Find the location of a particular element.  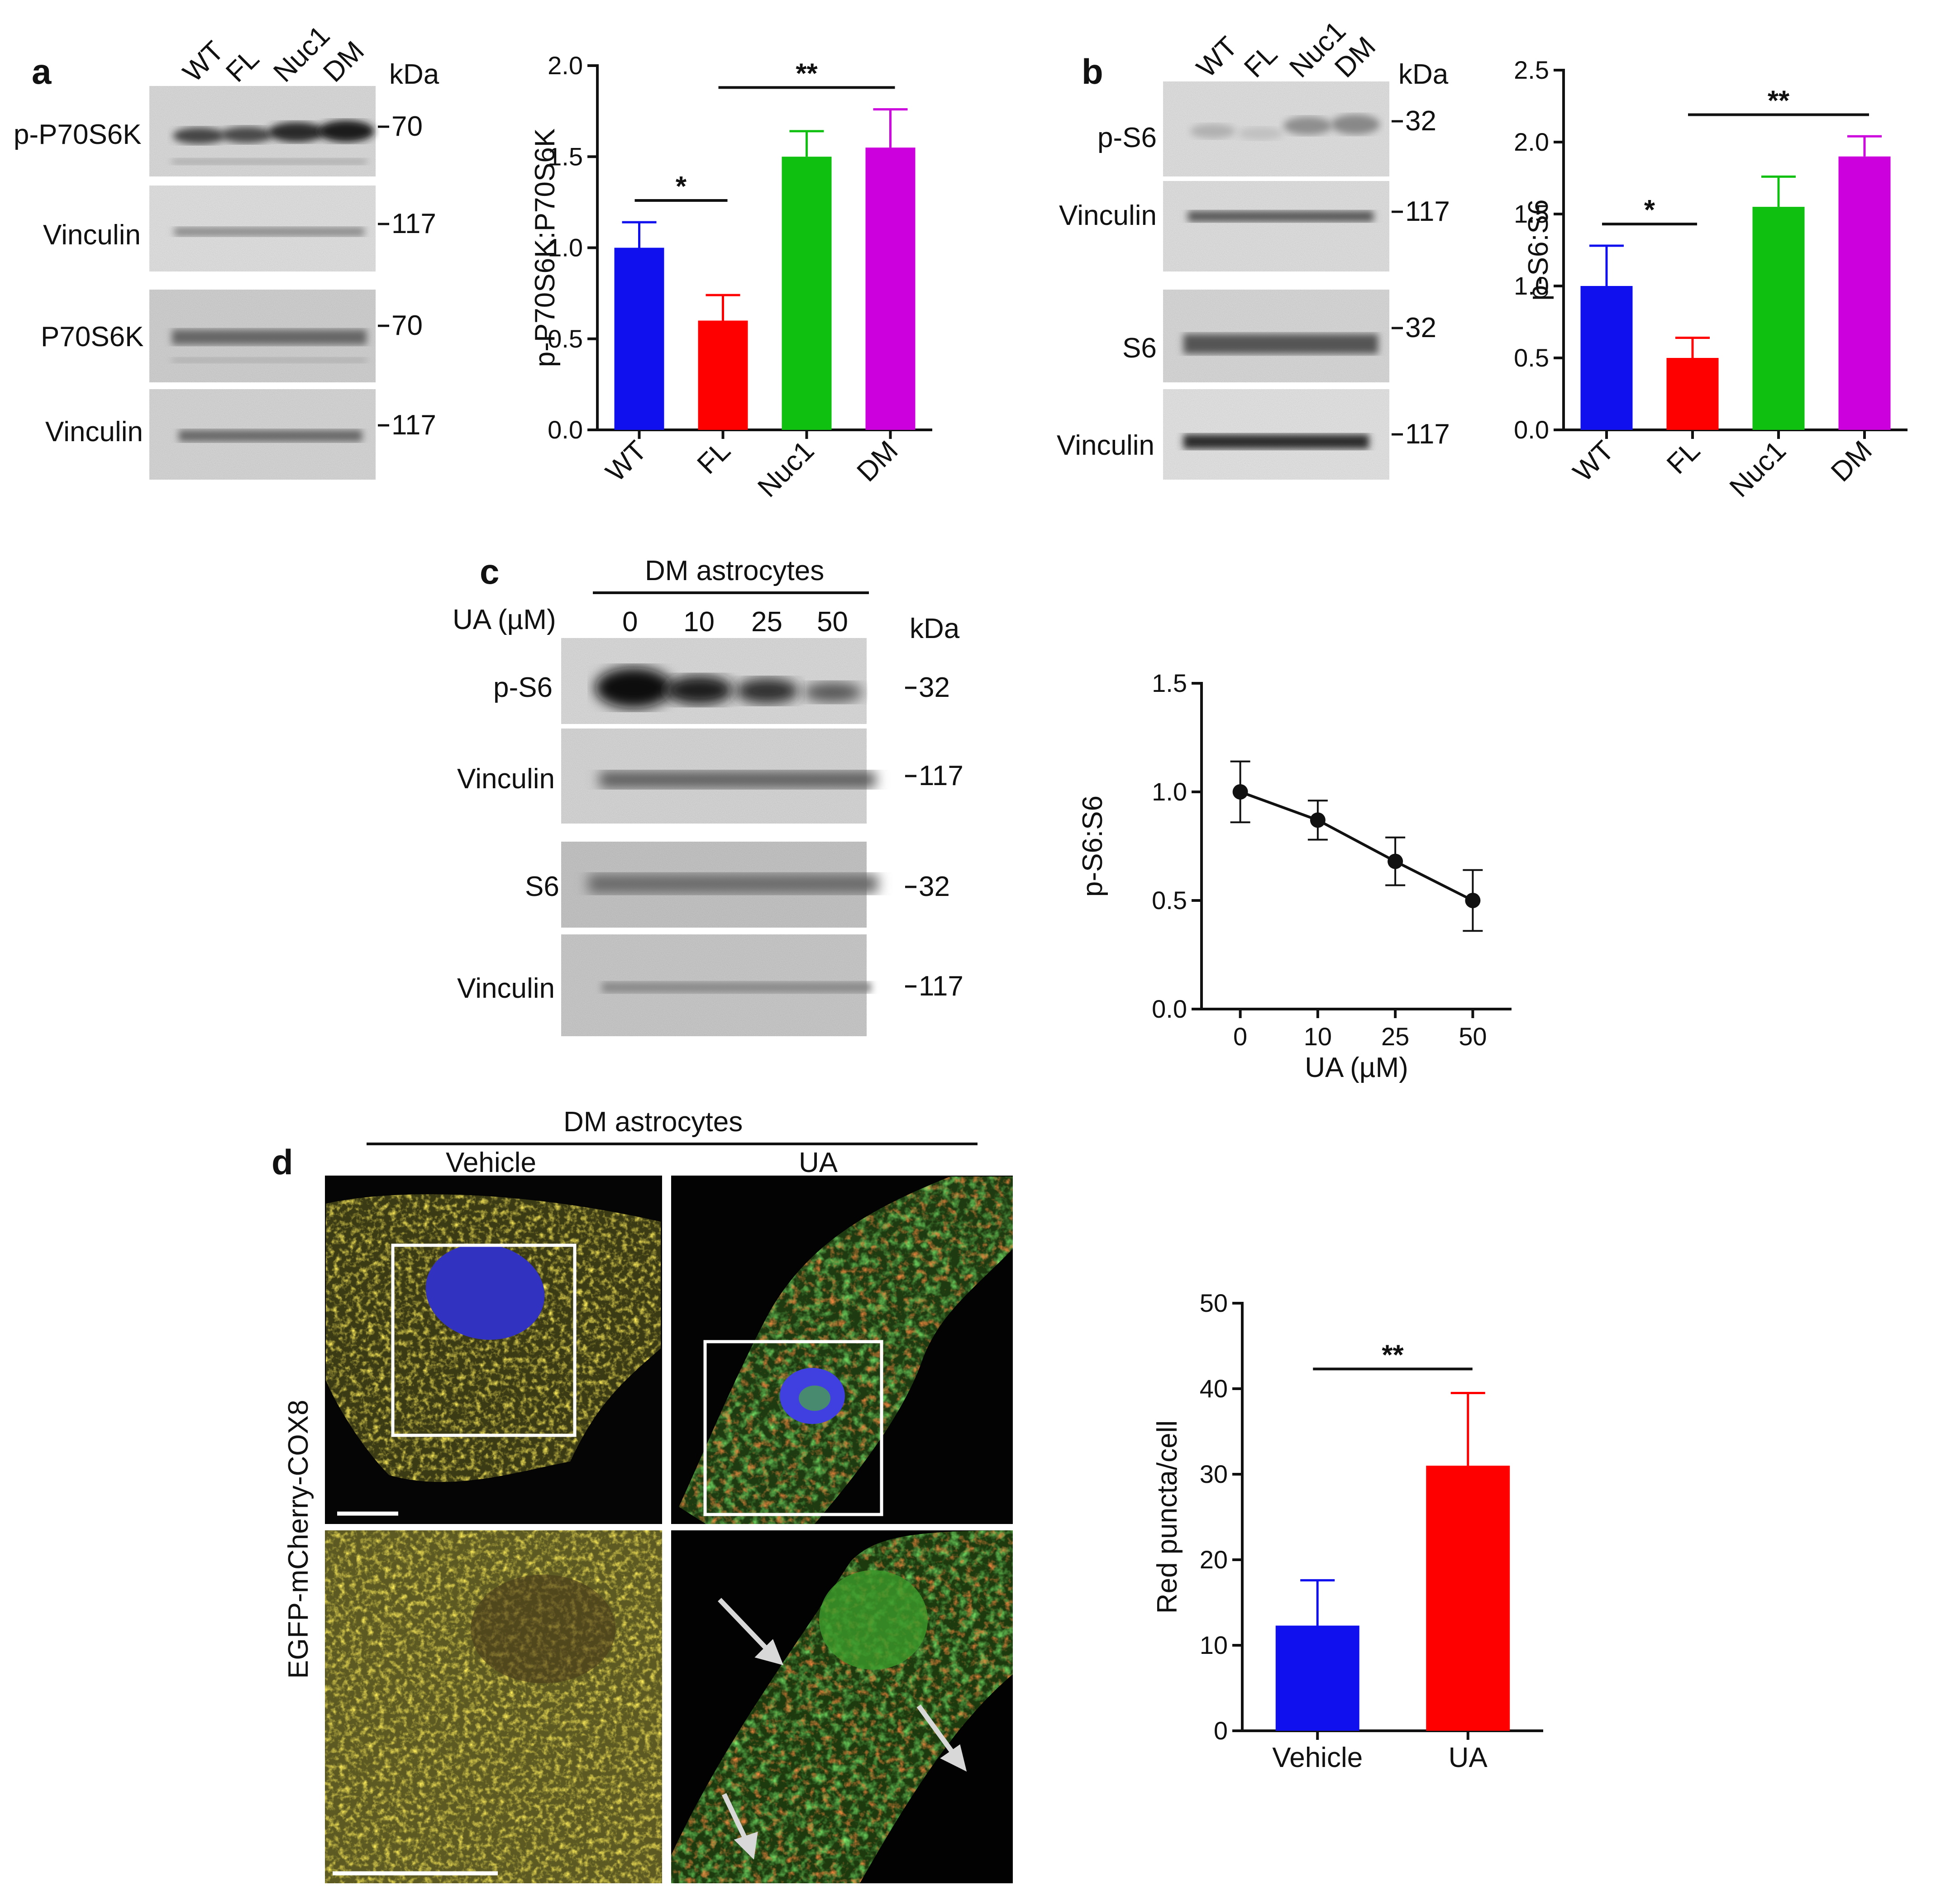

data-point is located at coordinates (1395, 861).